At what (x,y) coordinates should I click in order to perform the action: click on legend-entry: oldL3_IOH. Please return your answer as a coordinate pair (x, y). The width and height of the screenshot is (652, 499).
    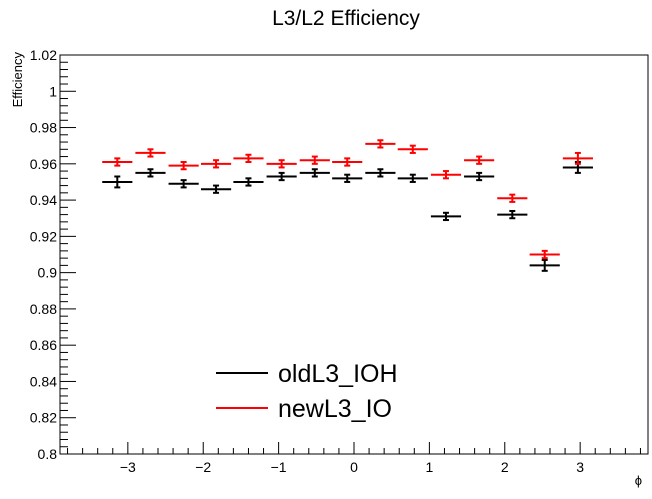
    Looking at the image, I should click on (307, 374).